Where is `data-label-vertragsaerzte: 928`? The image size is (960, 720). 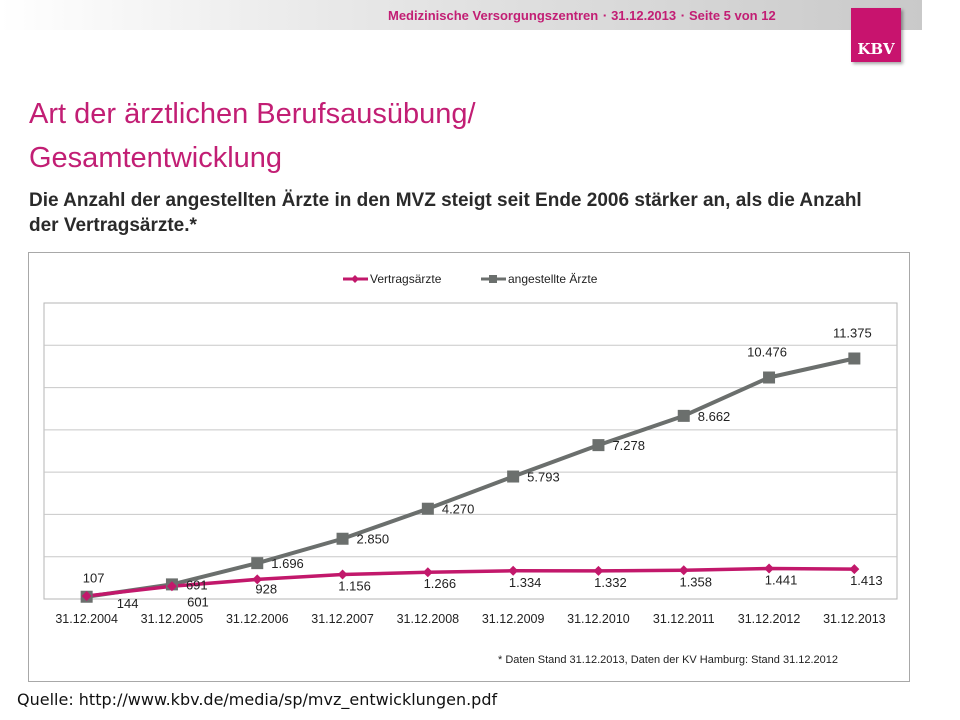 data-label-vertragsaerzte: 928 is located at coordinates (266, 588).